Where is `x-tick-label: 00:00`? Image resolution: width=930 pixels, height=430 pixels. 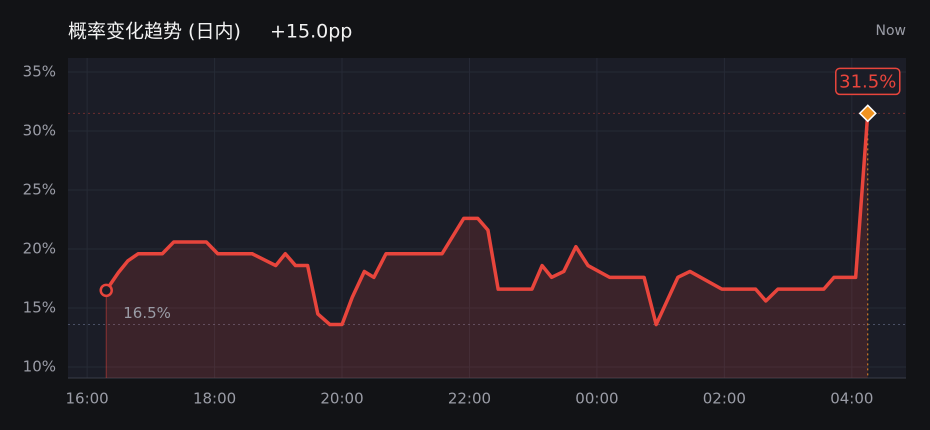 x-tick-label: 00:00 is located at coordinates (596, 399).